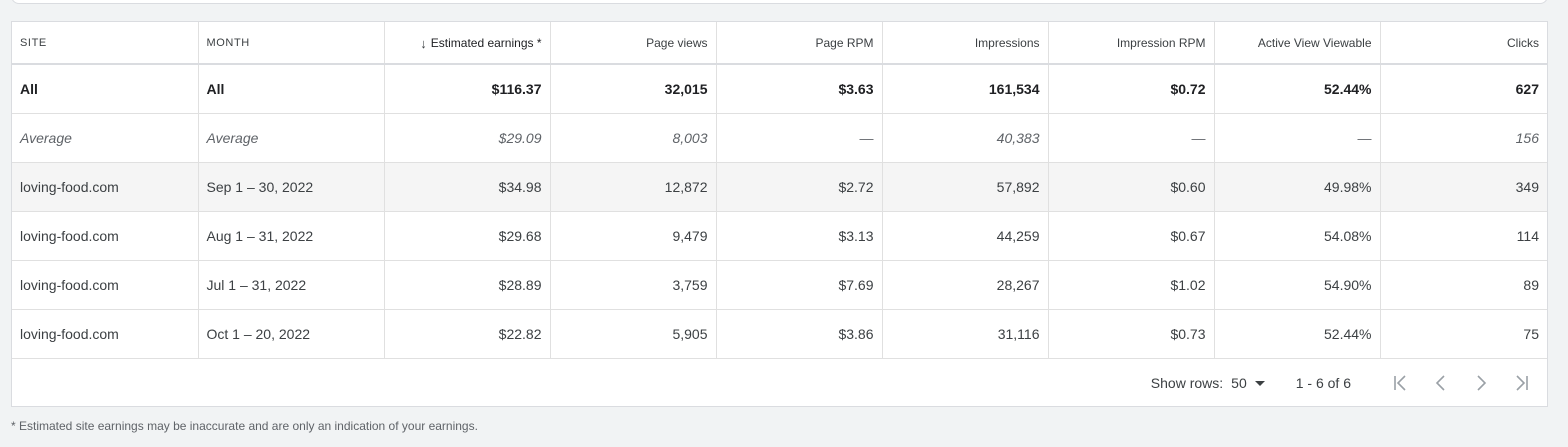 The height and width of the screenshot is (447, 1568). I want to click on cell-page-rpm: $7.69, so click(799, 285).